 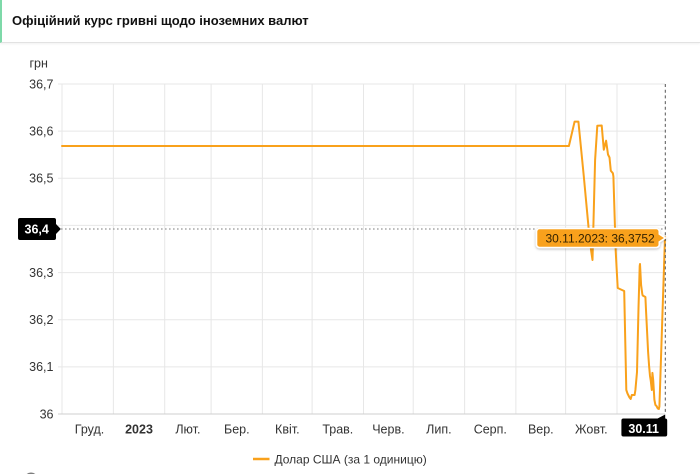 I want to click on svg-text: Серп., so click(x=490, y=430).